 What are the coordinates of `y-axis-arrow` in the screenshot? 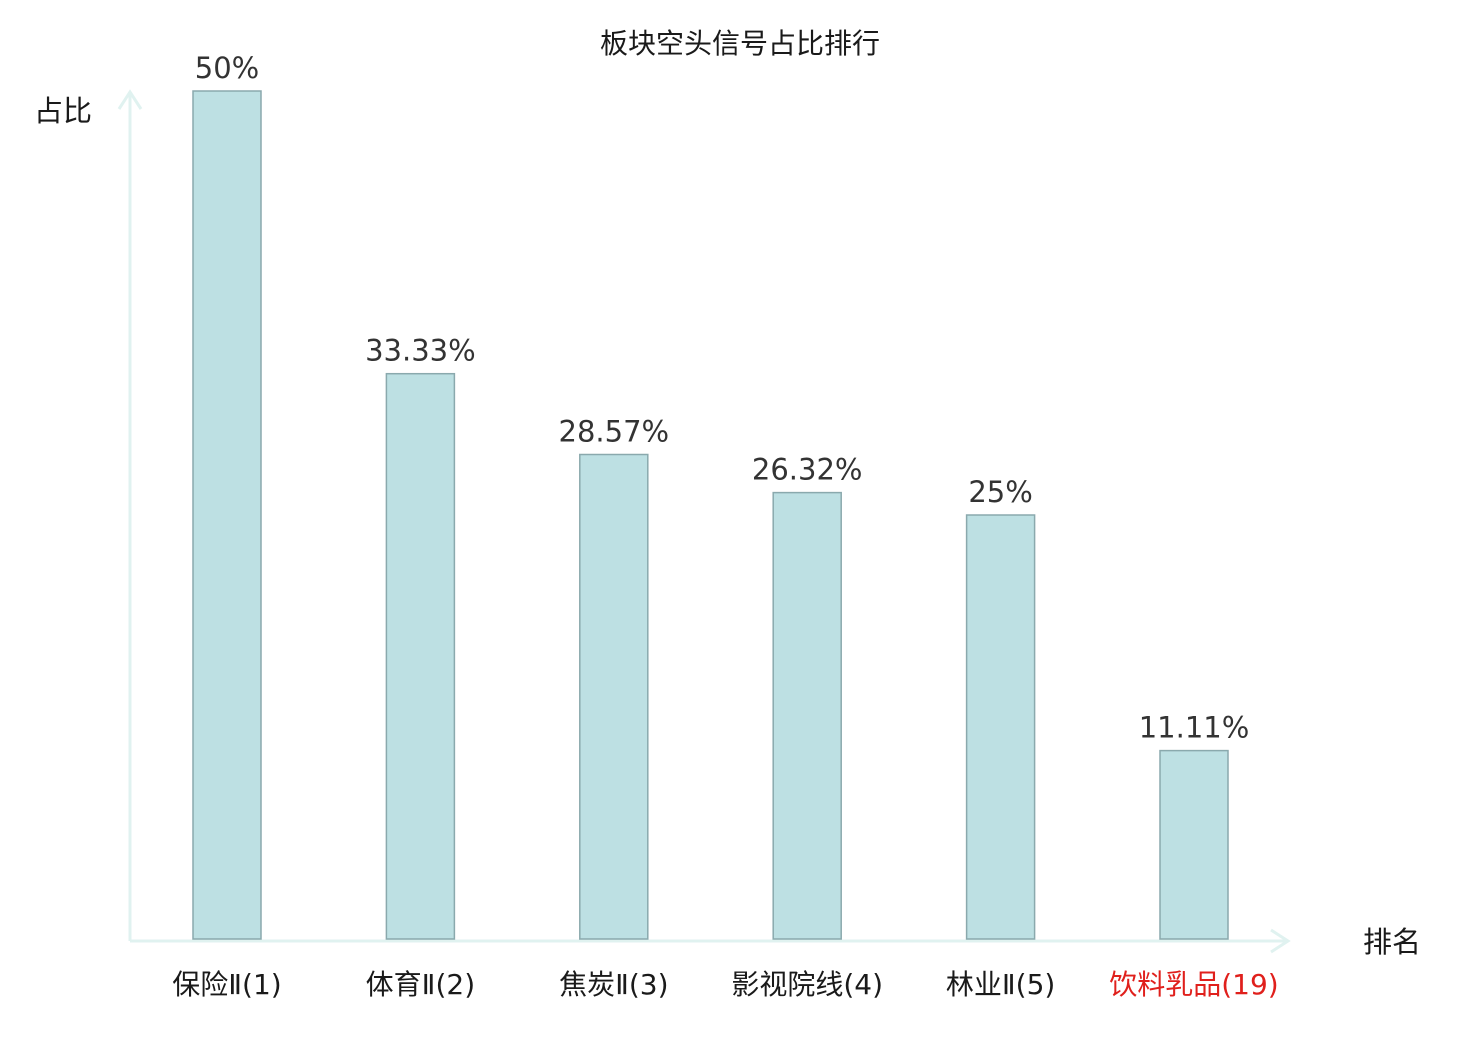 It's located at (130, 99).